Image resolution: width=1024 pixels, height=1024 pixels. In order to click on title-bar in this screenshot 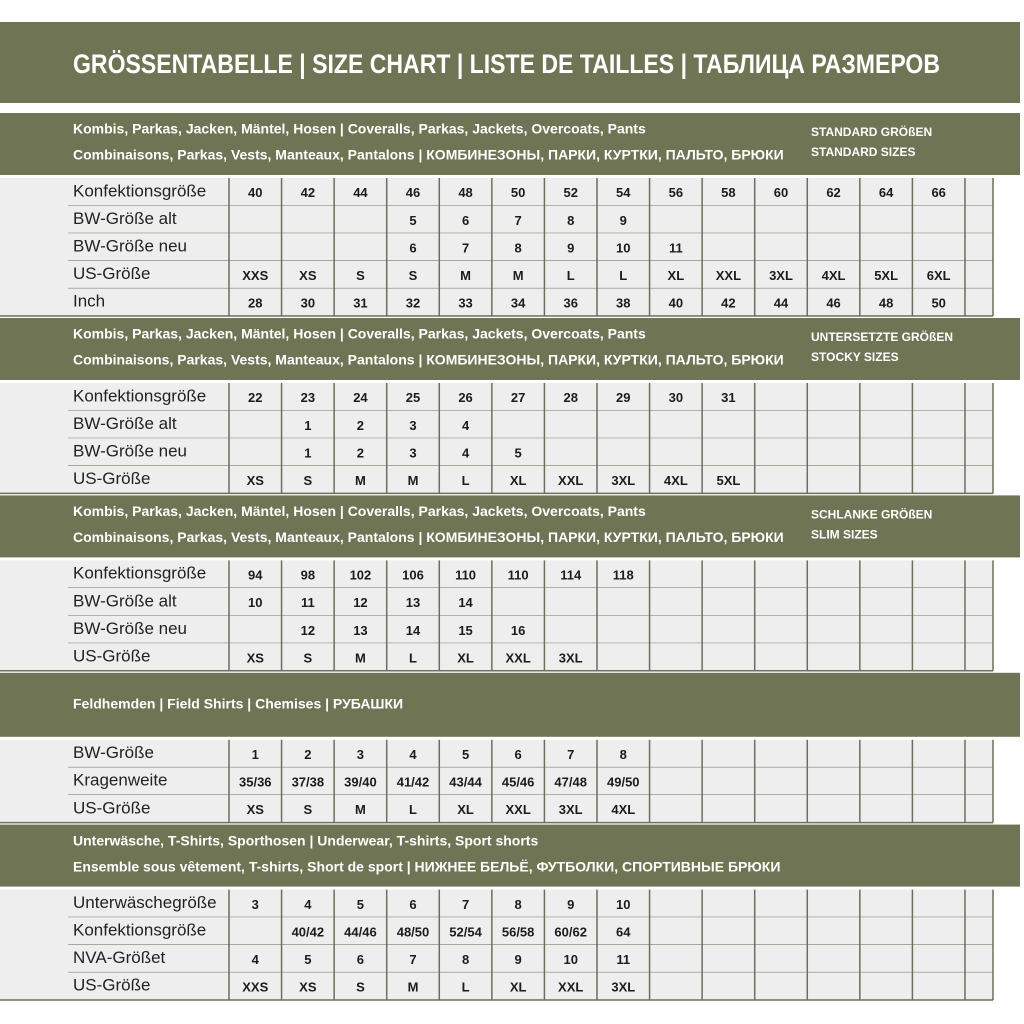, I will do `click(510, 62)`.